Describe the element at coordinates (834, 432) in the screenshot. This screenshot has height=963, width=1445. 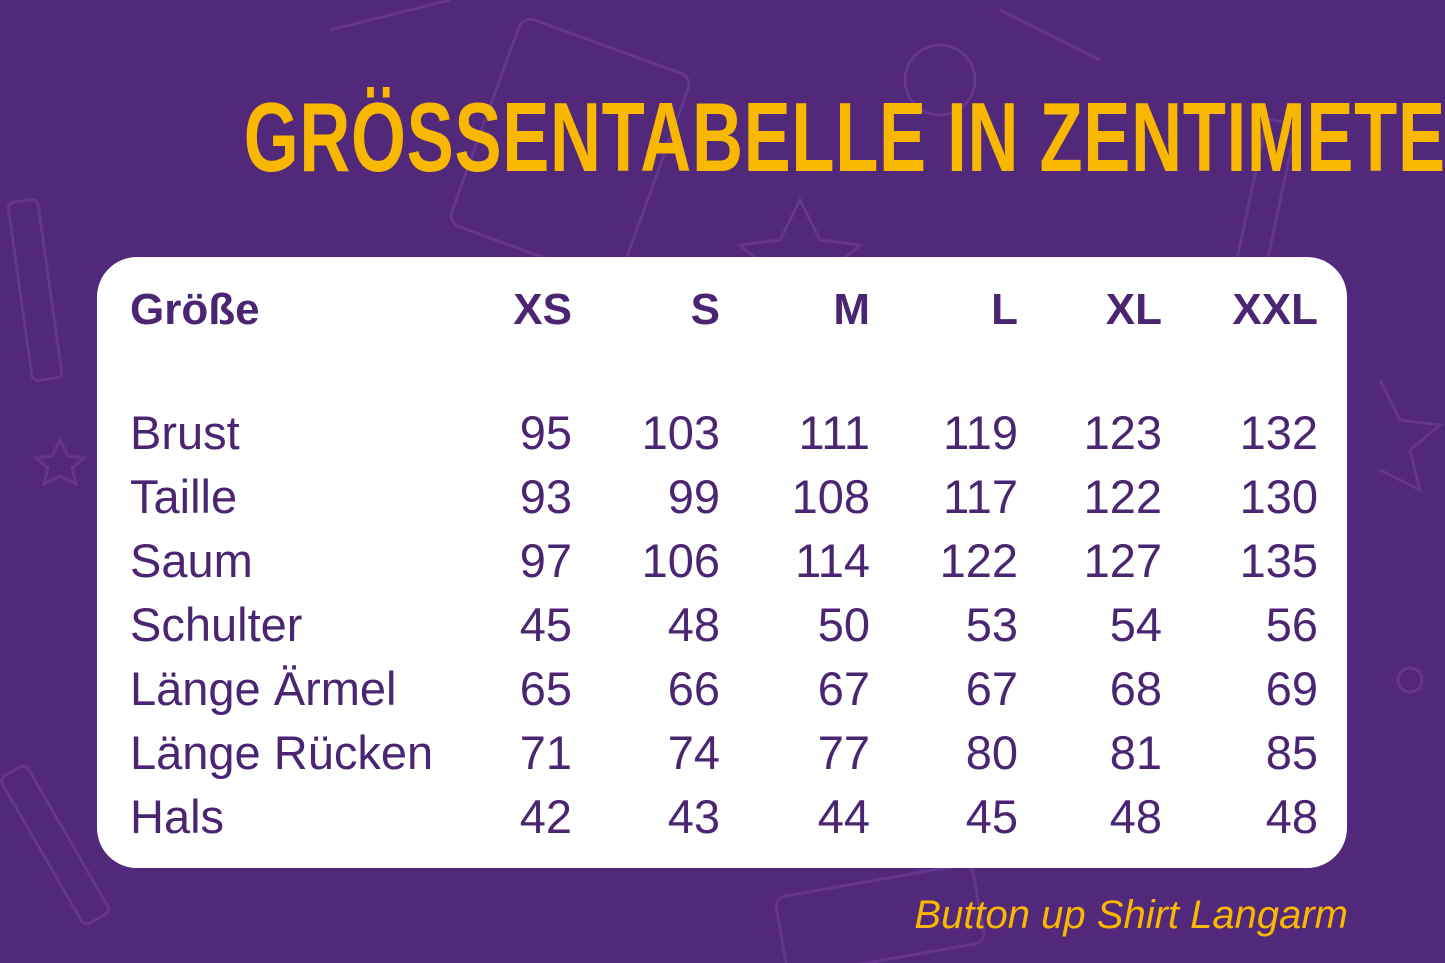
I see `table-cell: 111` at that location.